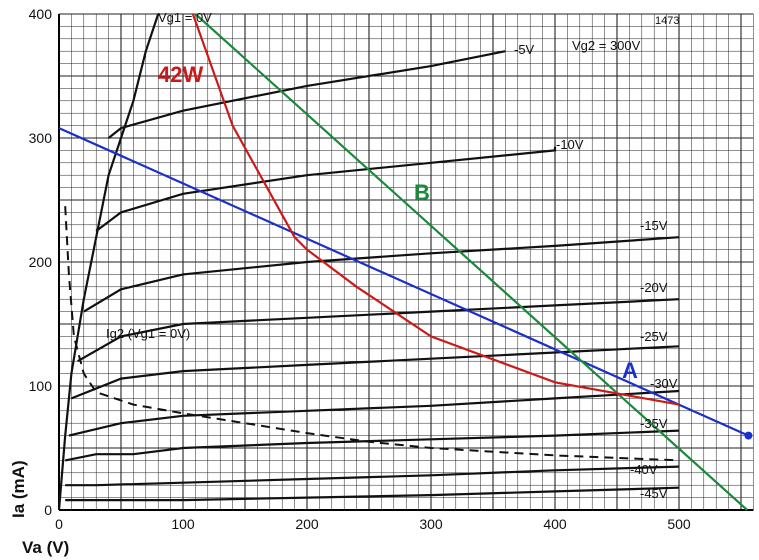 The image size is (759, 560). I want to click on x-tick-label: 100, so click(183, 524).